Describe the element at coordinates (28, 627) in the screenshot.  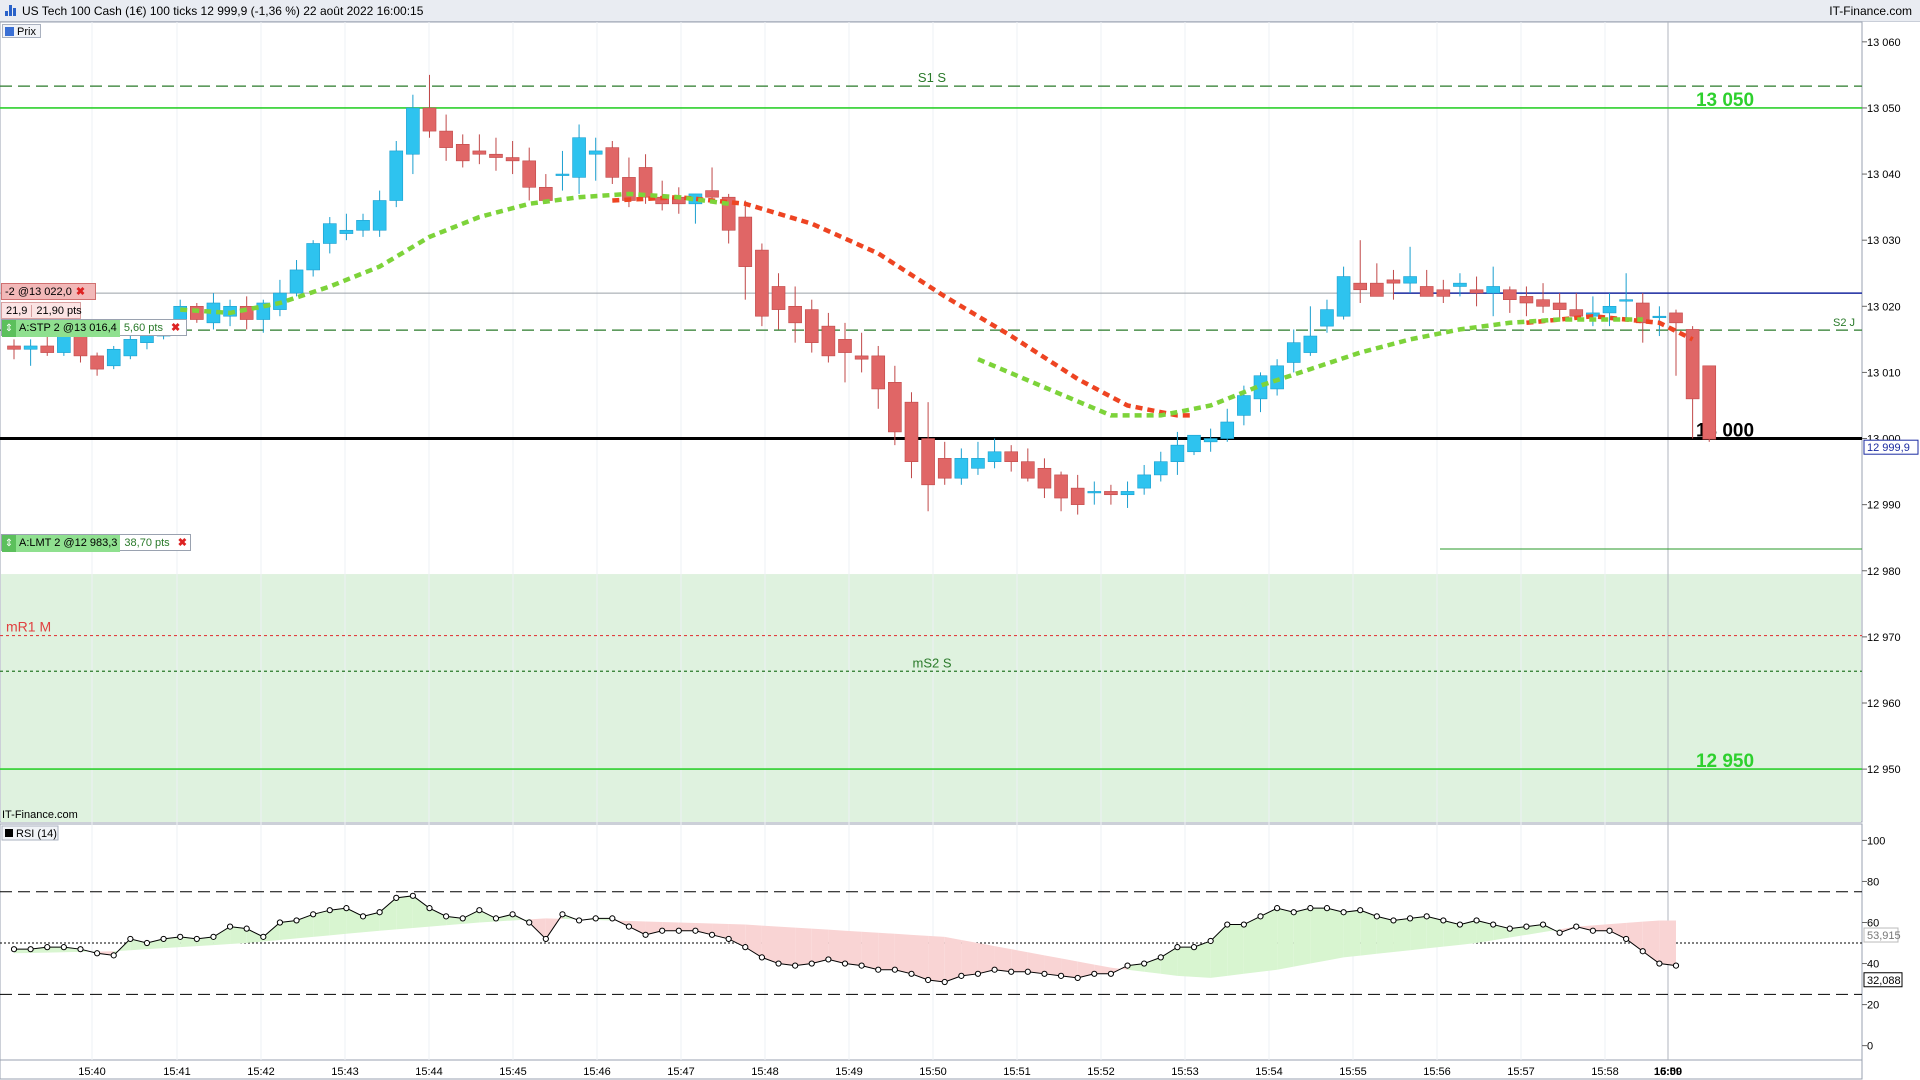
I see `level-label: mR1 M` at that location.